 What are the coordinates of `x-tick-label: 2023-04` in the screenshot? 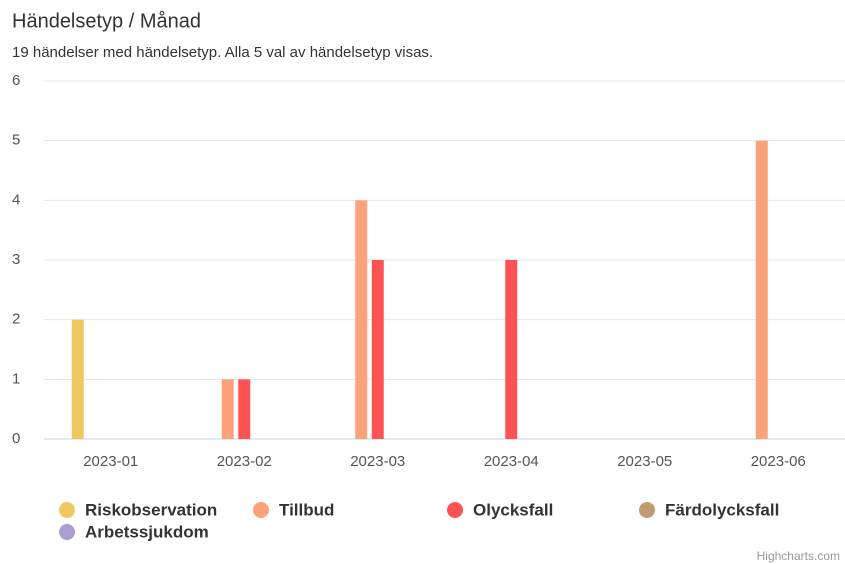 It's located at (511, 461).